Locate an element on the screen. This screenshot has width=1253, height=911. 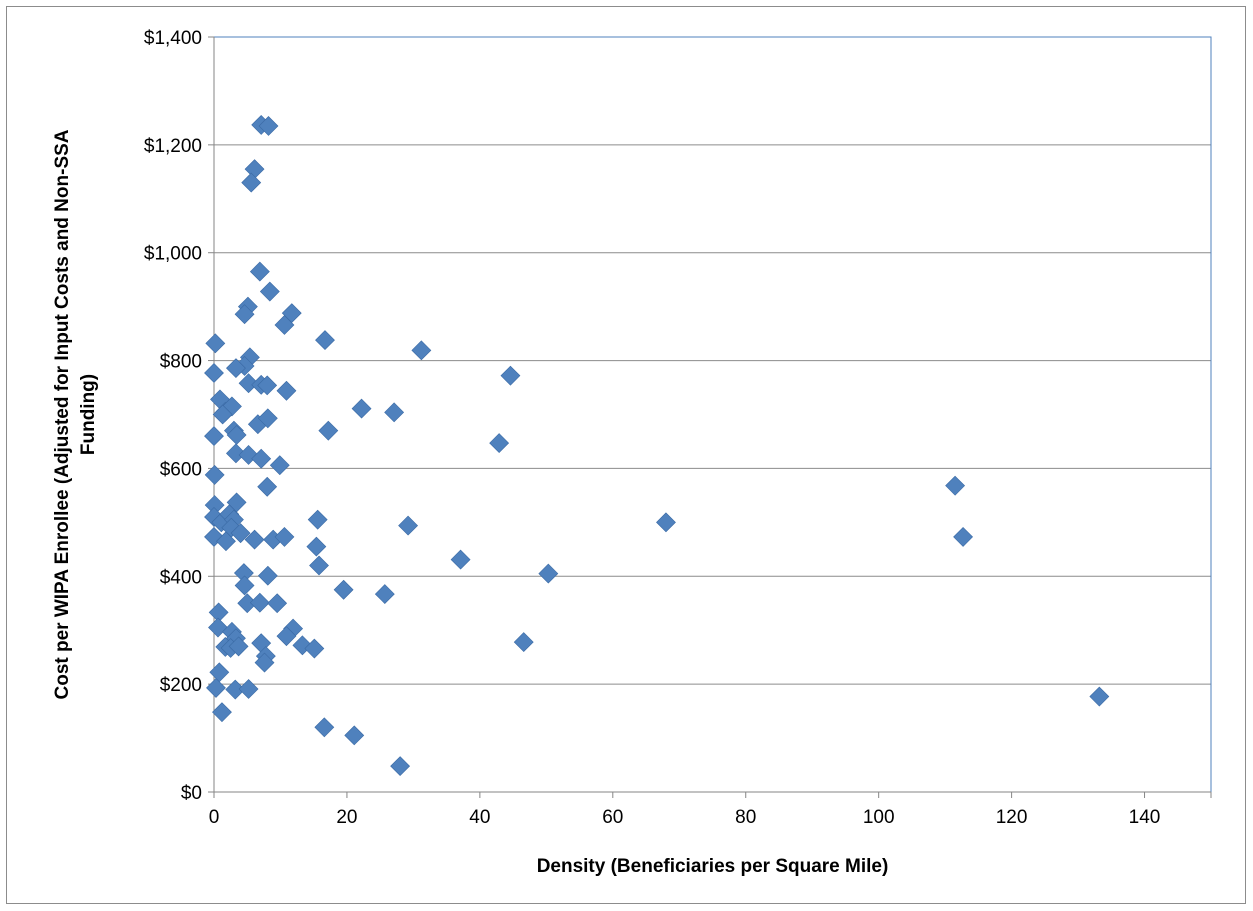
x-tick-label-5: 100 is located at coordinates (879, 817).